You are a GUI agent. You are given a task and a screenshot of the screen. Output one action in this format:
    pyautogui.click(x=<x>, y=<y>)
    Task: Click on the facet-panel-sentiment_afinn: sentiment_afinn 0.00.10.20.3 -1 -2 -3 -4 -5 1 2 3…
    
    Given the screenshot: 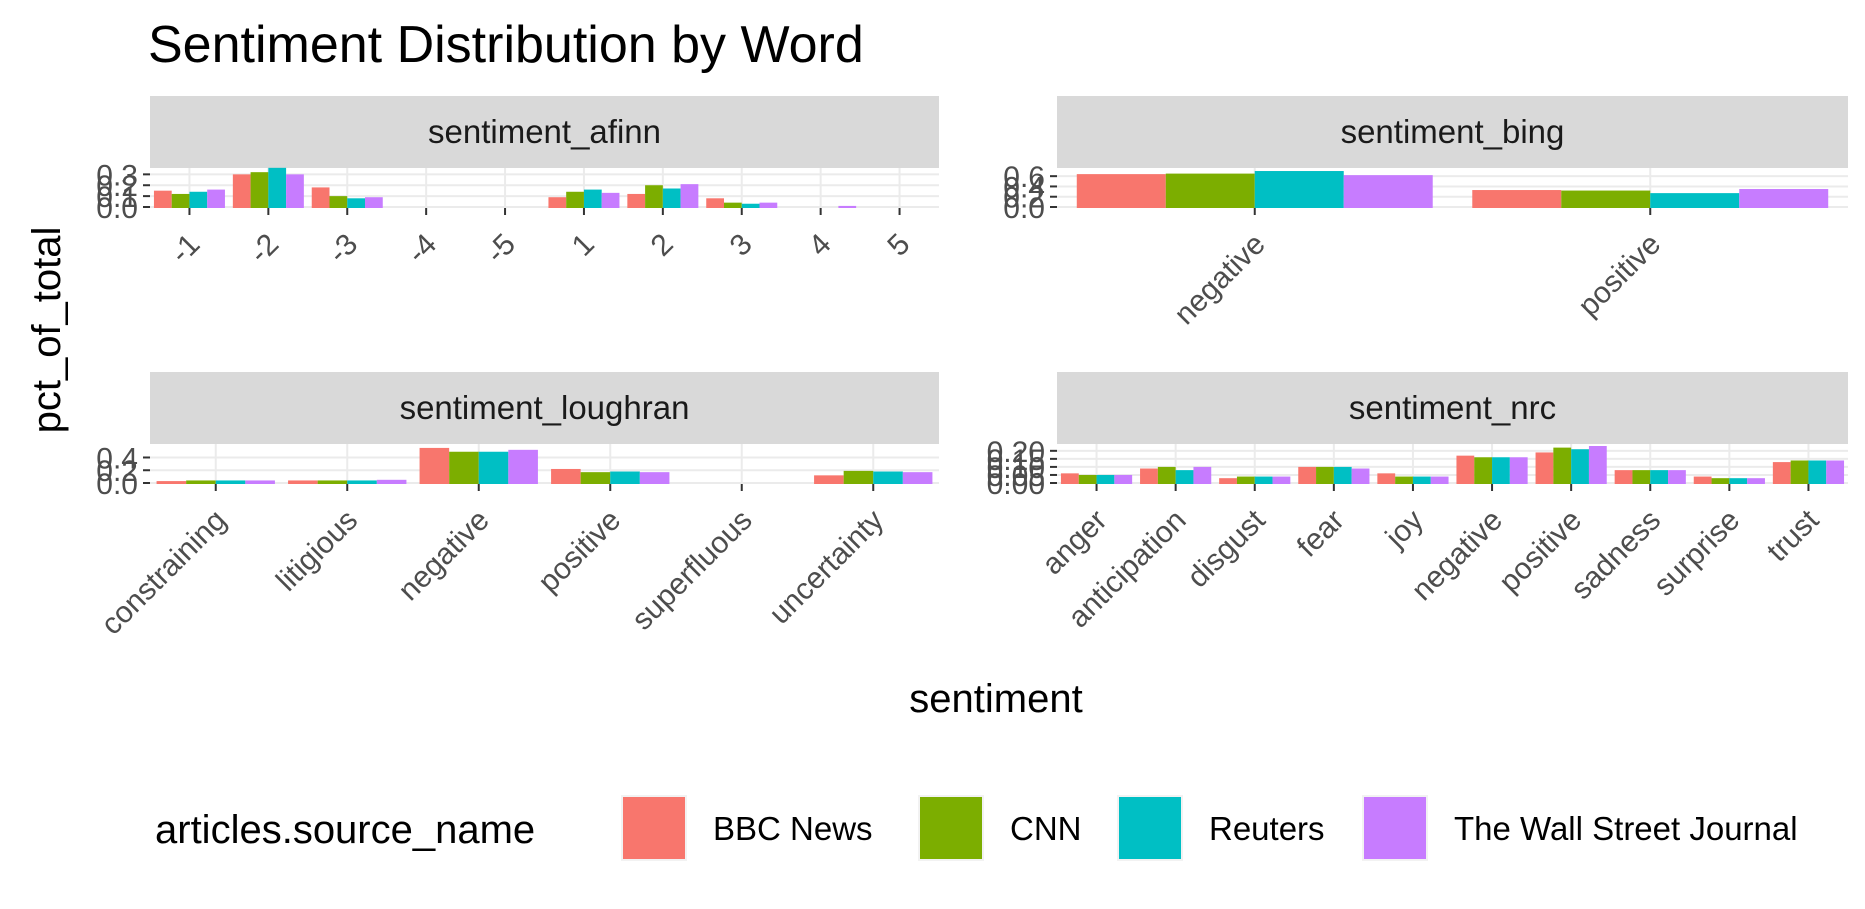 What is the action you would take?
    pyautogui.click(x=517, y=183)
    